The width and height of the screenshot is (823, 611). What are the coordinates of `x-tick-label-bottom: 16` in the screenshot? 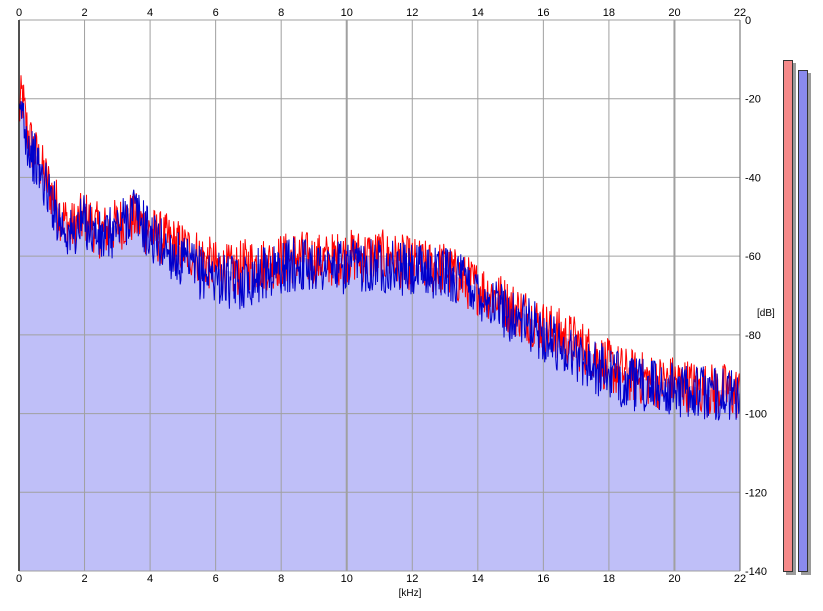 It's located at (543, 579).